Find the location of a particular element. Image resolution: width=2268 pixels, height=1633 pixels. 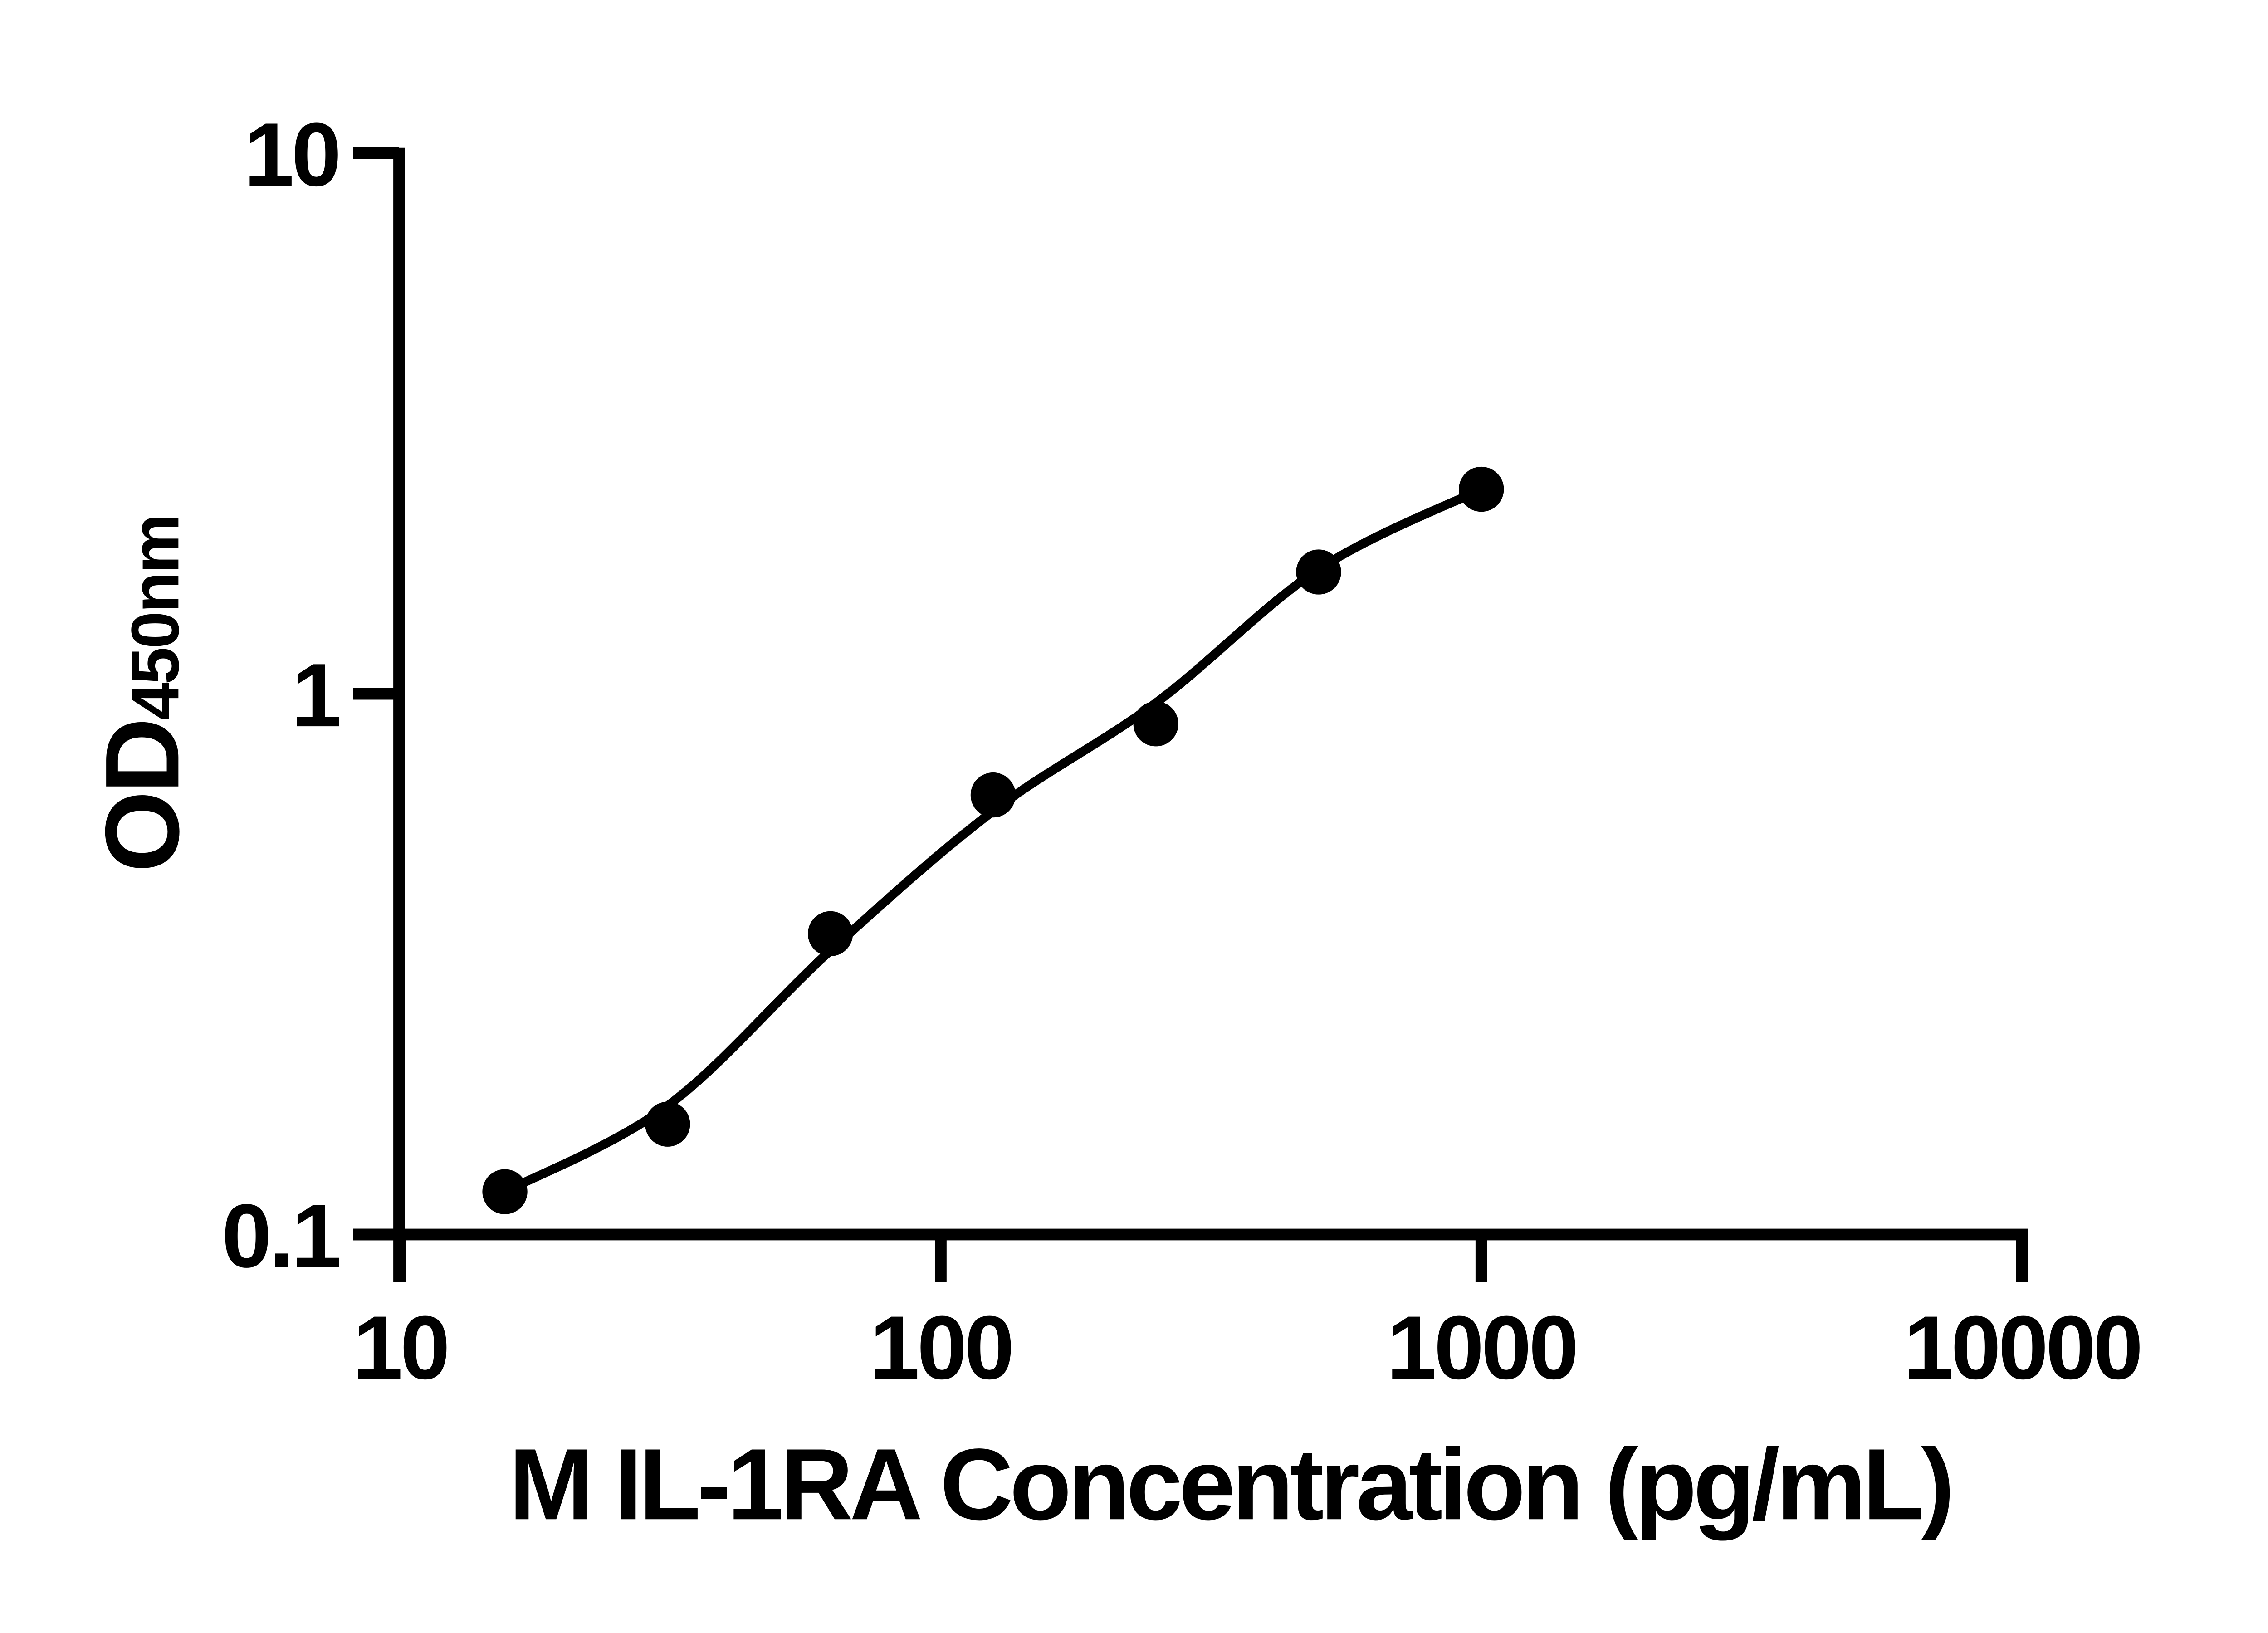

x-tick-label-1000: 1000 is located at coordinates (1481, 1347).